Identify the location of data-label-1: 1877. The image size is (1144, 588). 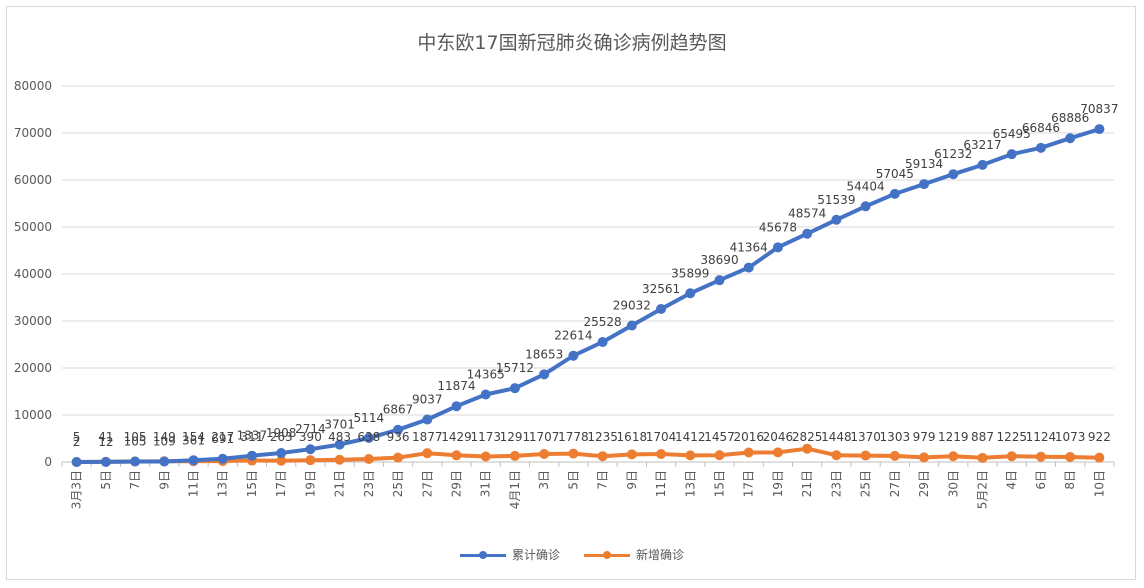
(427, 437).